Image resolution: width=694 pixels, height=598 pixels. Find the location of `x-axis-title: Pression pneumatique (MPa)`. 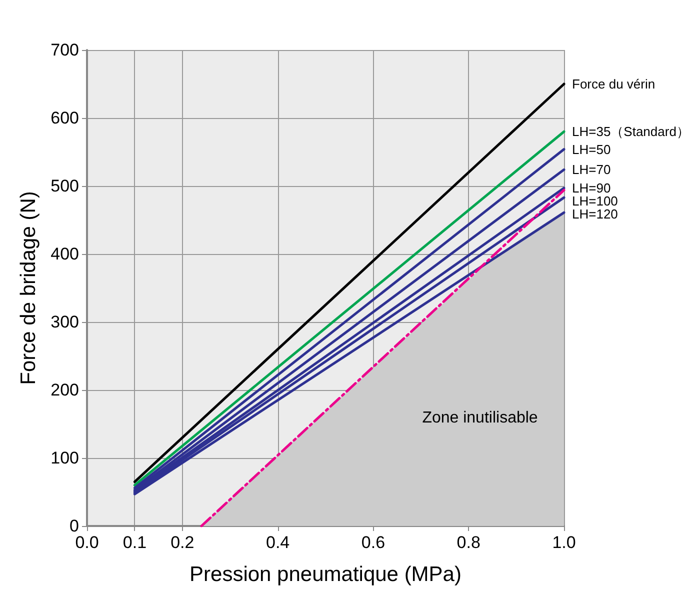

x-axis-title: Pression pneumatique (MPa) is located at coordinates (326, 574).